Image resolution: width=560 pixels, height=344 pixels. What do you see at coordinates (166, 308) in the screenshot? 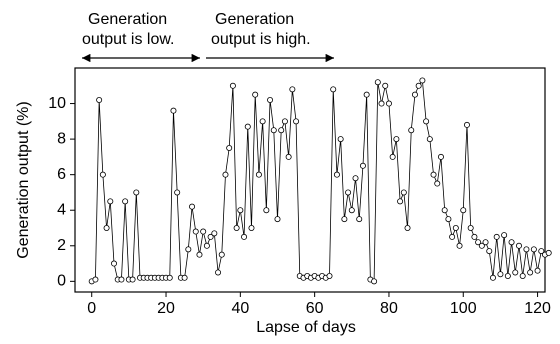
I see `x-tick-label: 20` at bounding box center [166, 308].